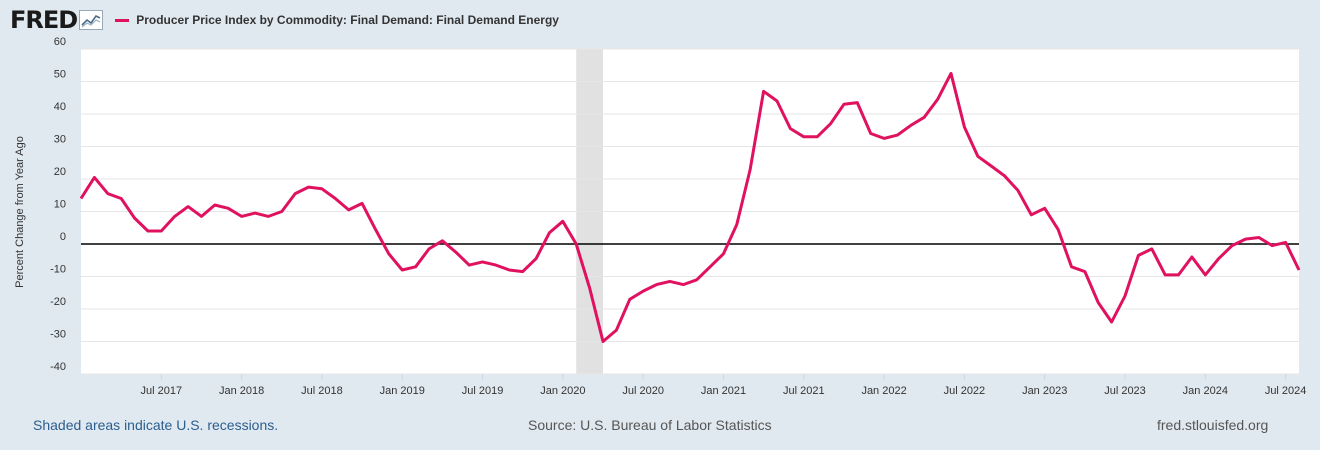  What do you see at coordinates (965, 391) in the screenshot?
I see `x-tick-label: Jul 2022` at bounding box center [965, 391].